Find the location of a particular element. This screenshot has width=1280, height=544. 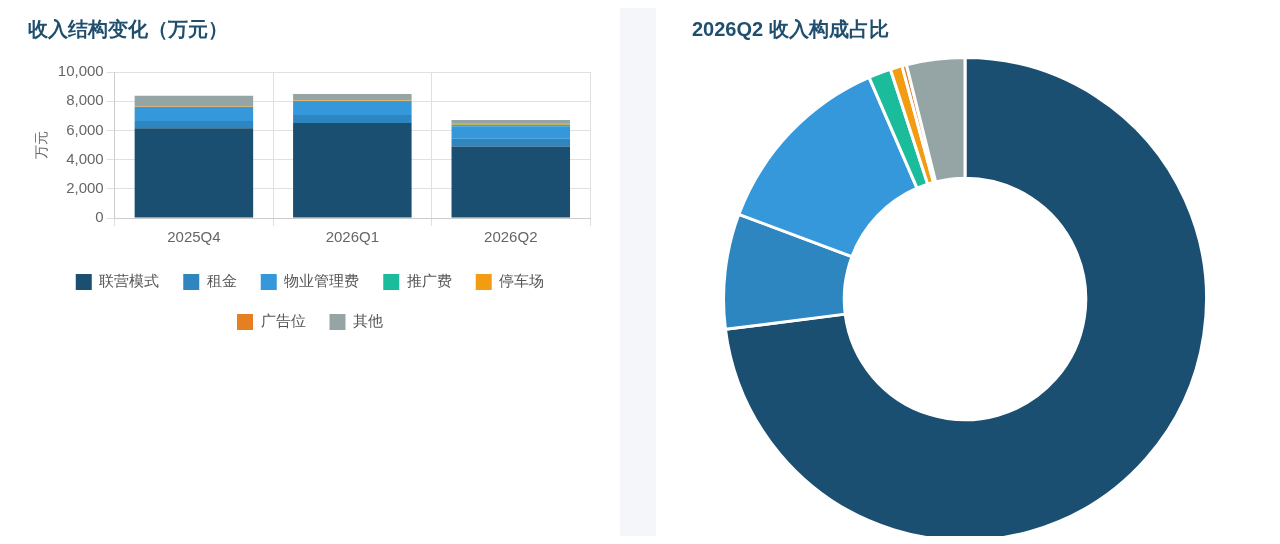

x-tick-label: 2025Q4 is located at coordinates (194, 237).